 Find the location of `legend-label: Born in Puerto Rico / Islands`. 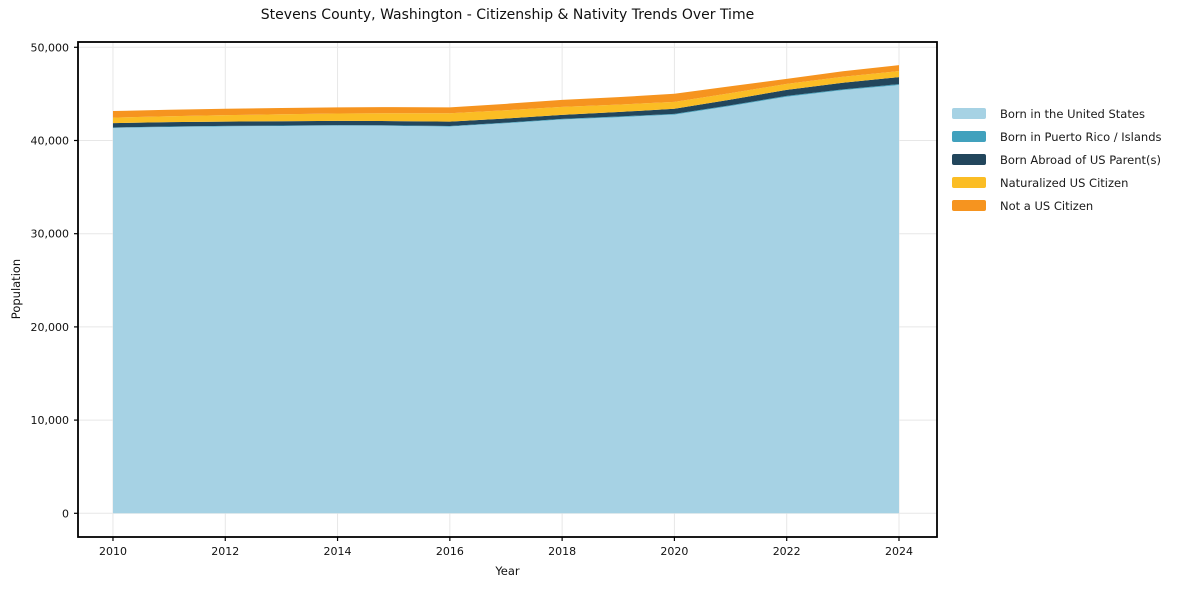

legend-label: Born in Puerto Rico / Islands is located at coordinates (1081, 136).